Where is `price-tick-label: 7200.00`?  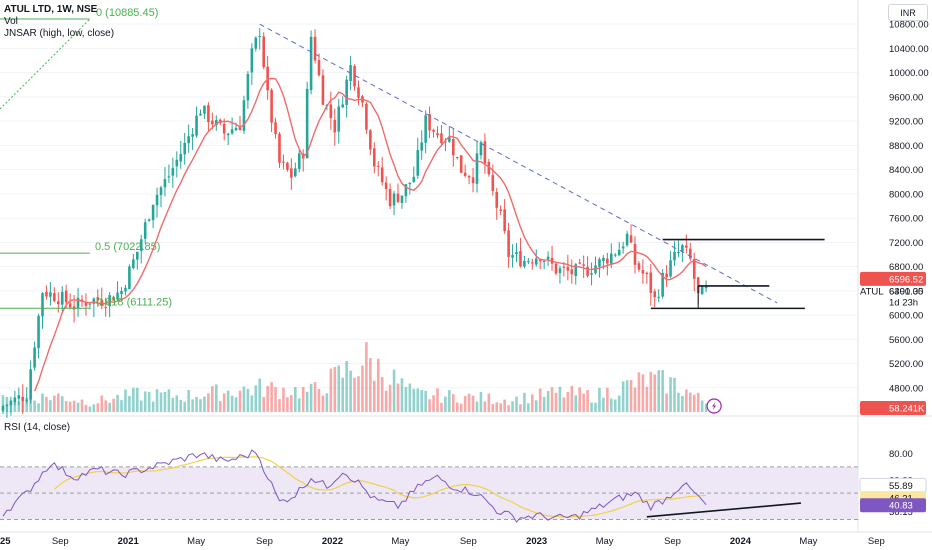
price-tick-label: 7200.00 is located at coordinates (906, 243).